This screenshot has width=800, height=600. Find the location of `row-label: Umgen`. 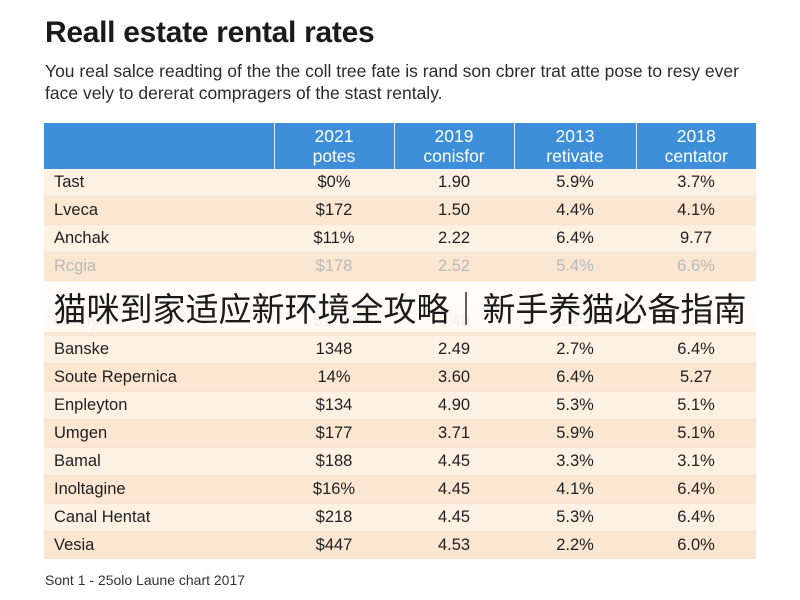

row-label: Umgen is located at coordinates (159, 433).